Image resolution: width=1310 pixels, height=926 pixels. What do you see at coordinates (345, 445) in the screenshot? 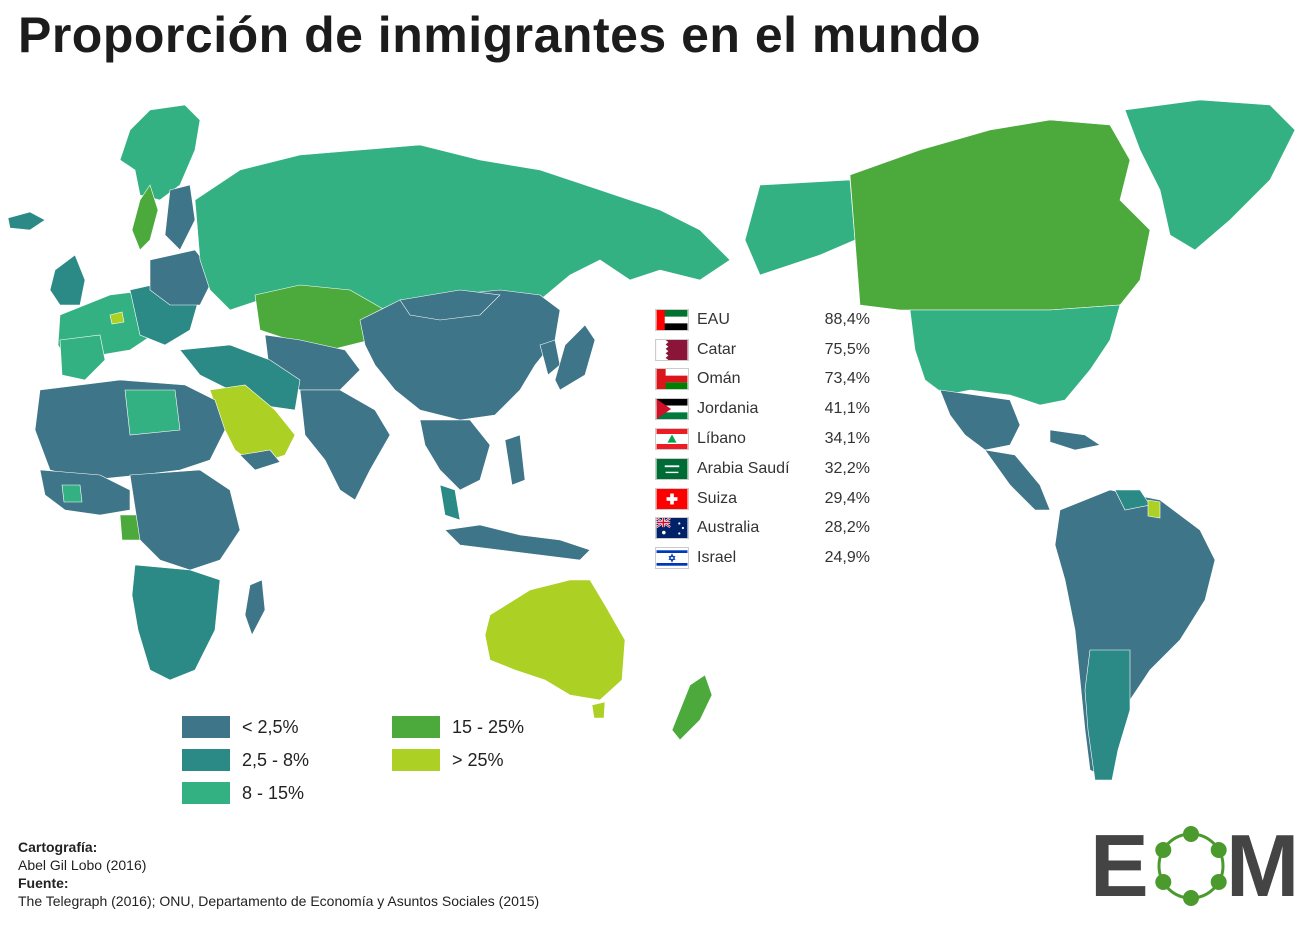
I see `region-south-asia` at bounding box center [345, 445].